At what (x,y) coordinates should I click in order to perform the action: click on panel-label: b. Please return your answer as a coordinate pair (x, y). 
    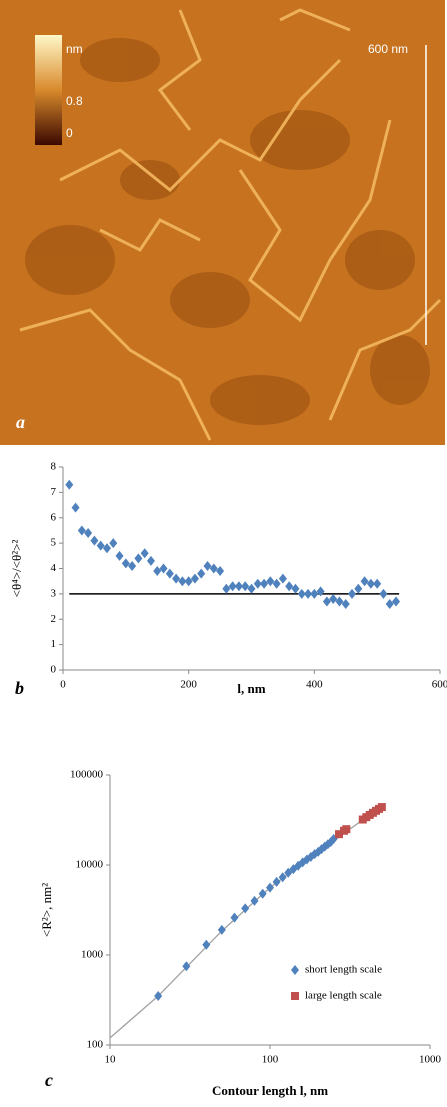
    Looking at the image, I should click on (19, 688).